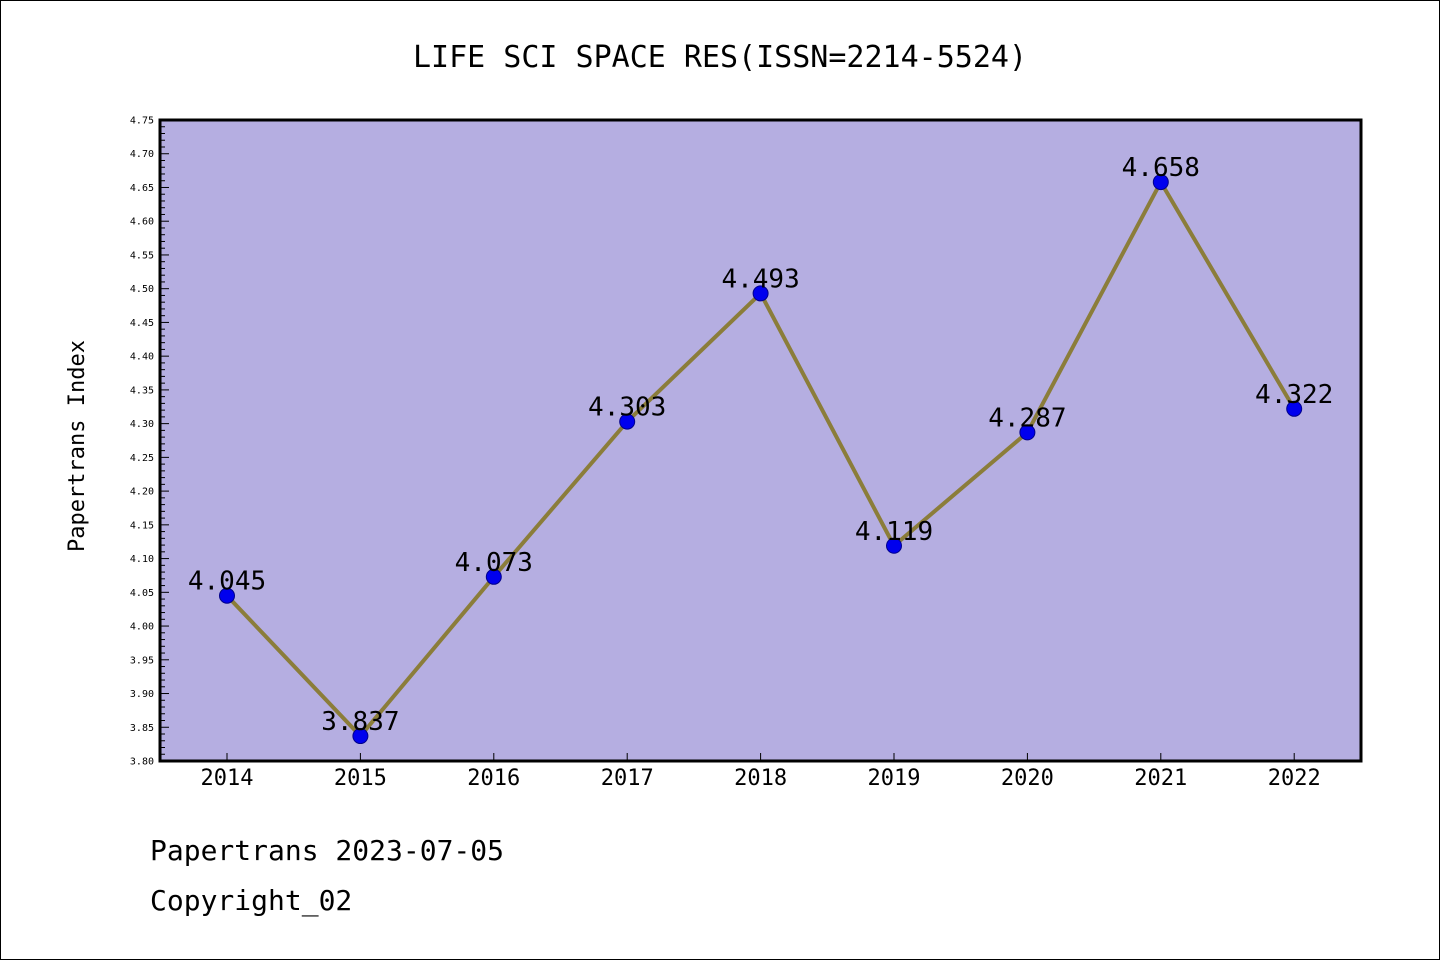  I want to click on data-value-label: 4.493, so click(760, 279).